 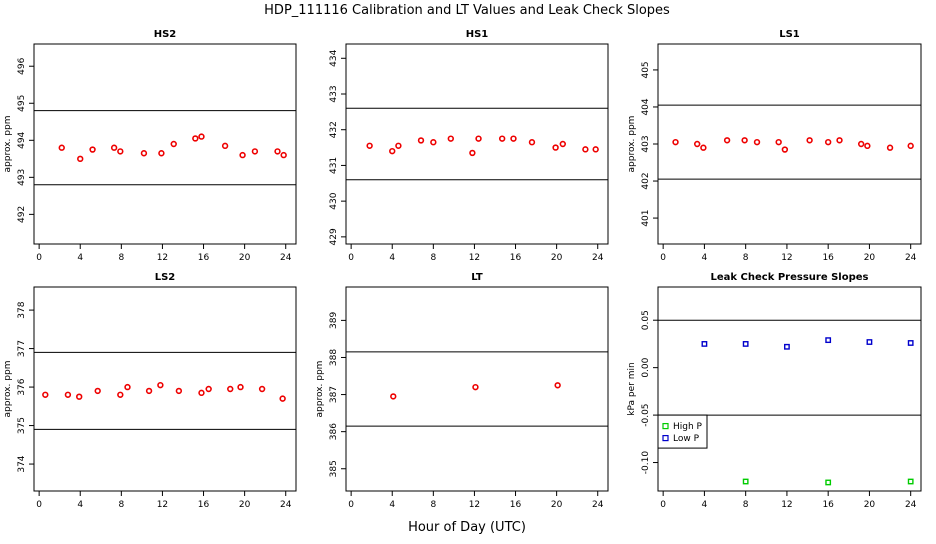 I want to click on y-tick-label: 432, so click(x=334, y=129).